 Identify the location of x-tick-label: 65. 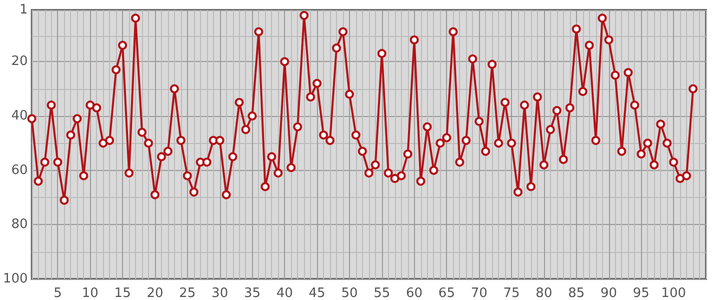
(446, 293).